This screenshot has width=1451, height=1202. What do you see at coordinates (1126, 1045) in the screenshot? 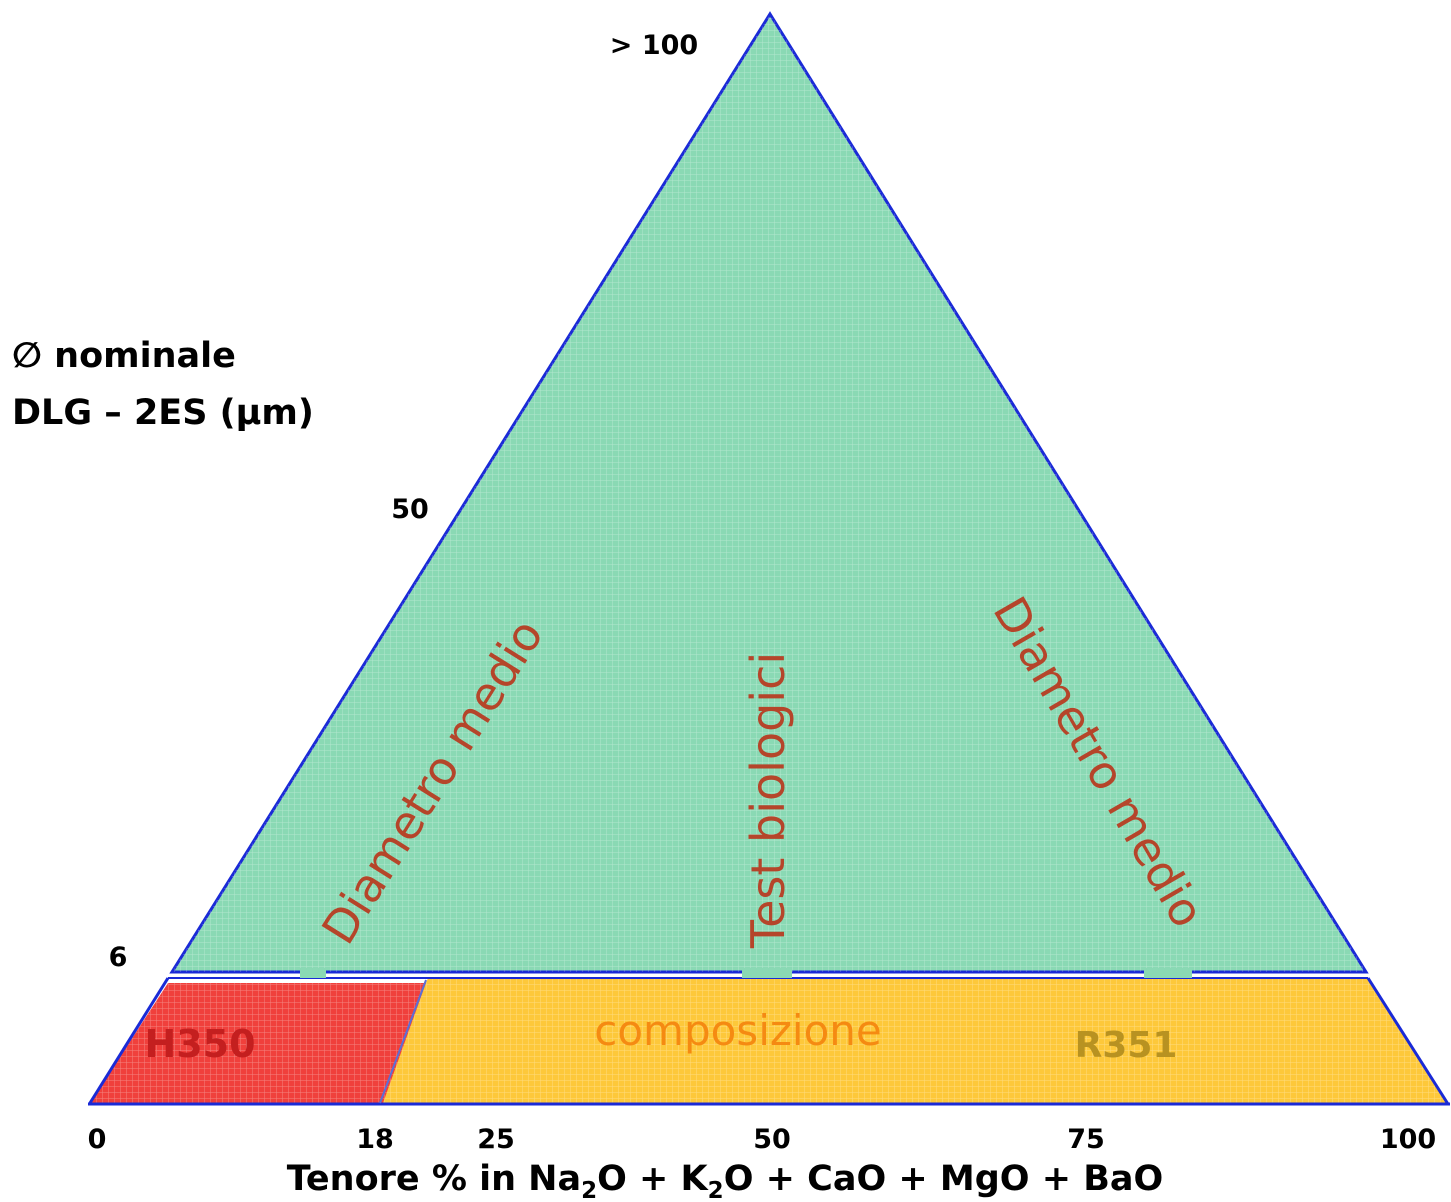
I see `label-r351: R351` at bounding box center [1126, 1045].